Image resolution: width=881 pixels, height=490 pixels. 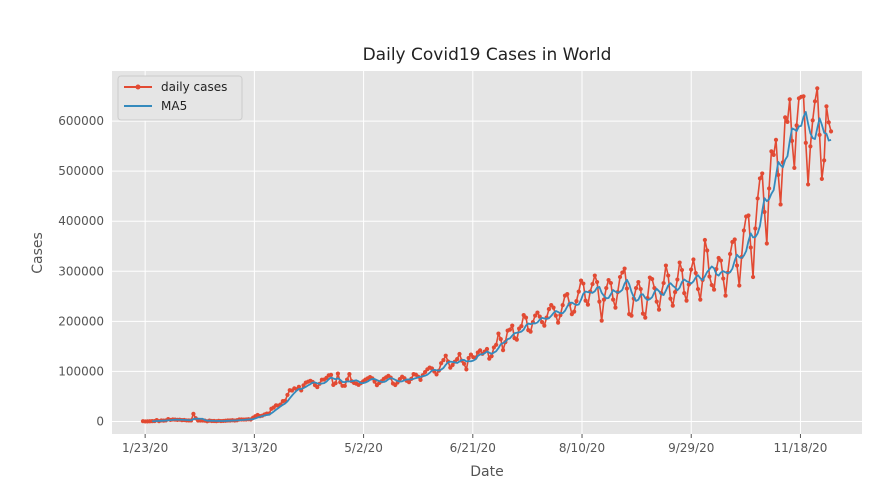 I want to click on y-axis-label: Cases, so click(x=38, y=253).